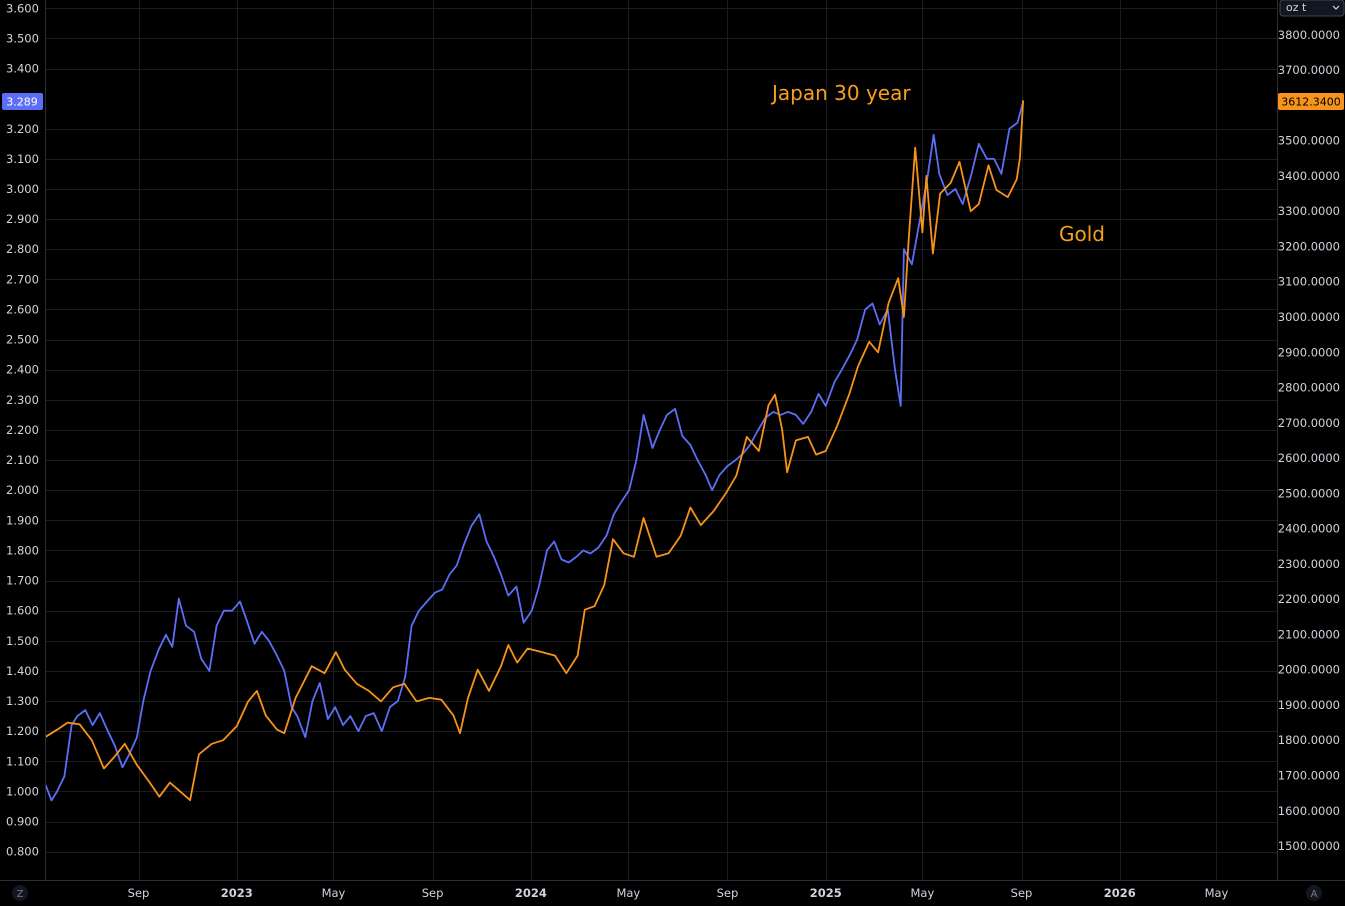 This screenshot has height=906, width=1345. Describe the element at coordinates (1312, 8) in the screenshot. I see `unit-selector: oz t` at that location.